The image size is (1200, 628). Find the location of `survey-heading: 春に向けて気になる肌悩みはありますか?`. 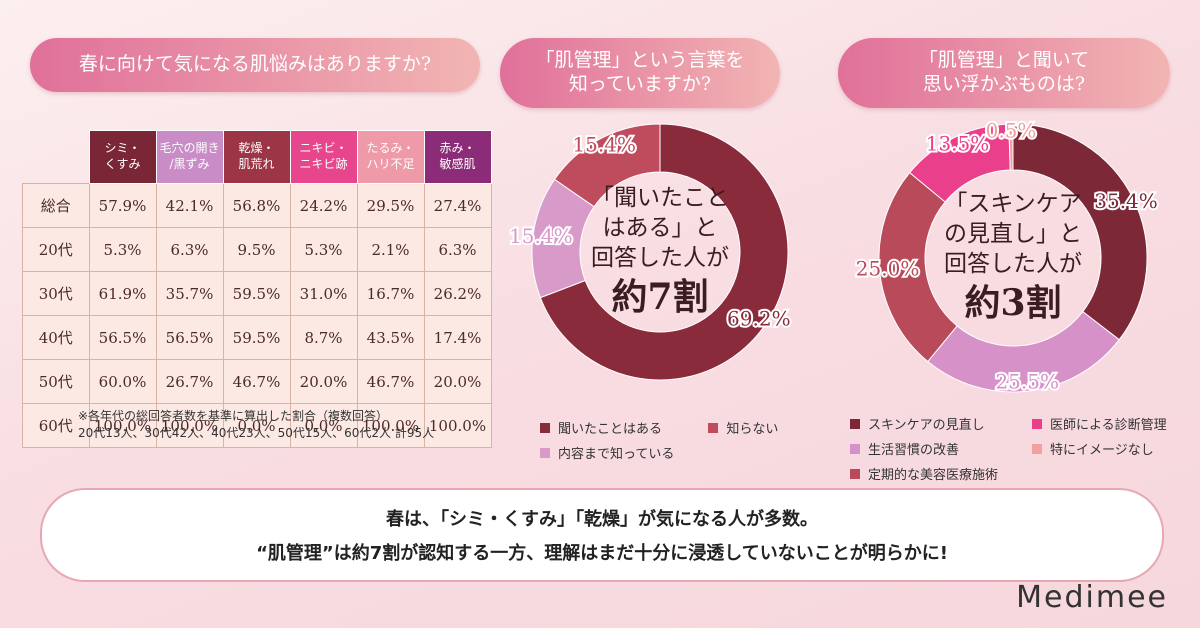

survey-heading: 春に向けて気になる肌悩みはありますか? is located at coordinates (255, 65).